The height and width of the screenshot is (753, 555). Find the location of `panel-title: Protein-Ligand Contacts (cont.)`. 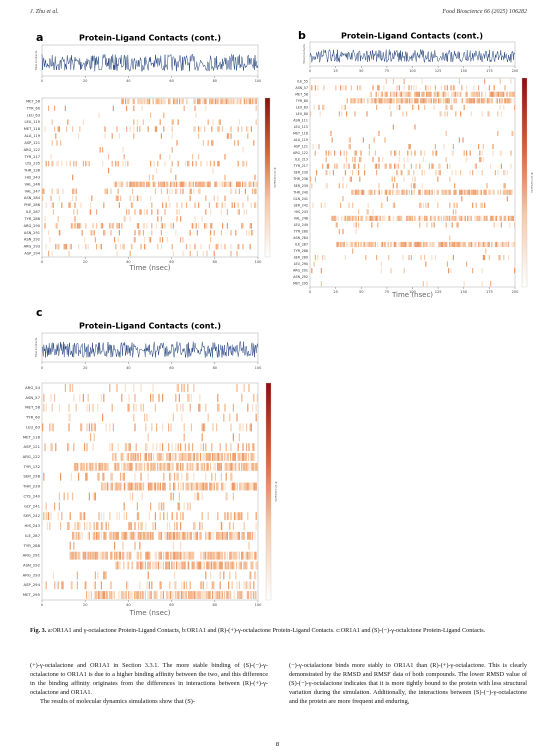

panel-title: Protein-Ligand Contacts (cont.) is located at coordinates (412, 36).